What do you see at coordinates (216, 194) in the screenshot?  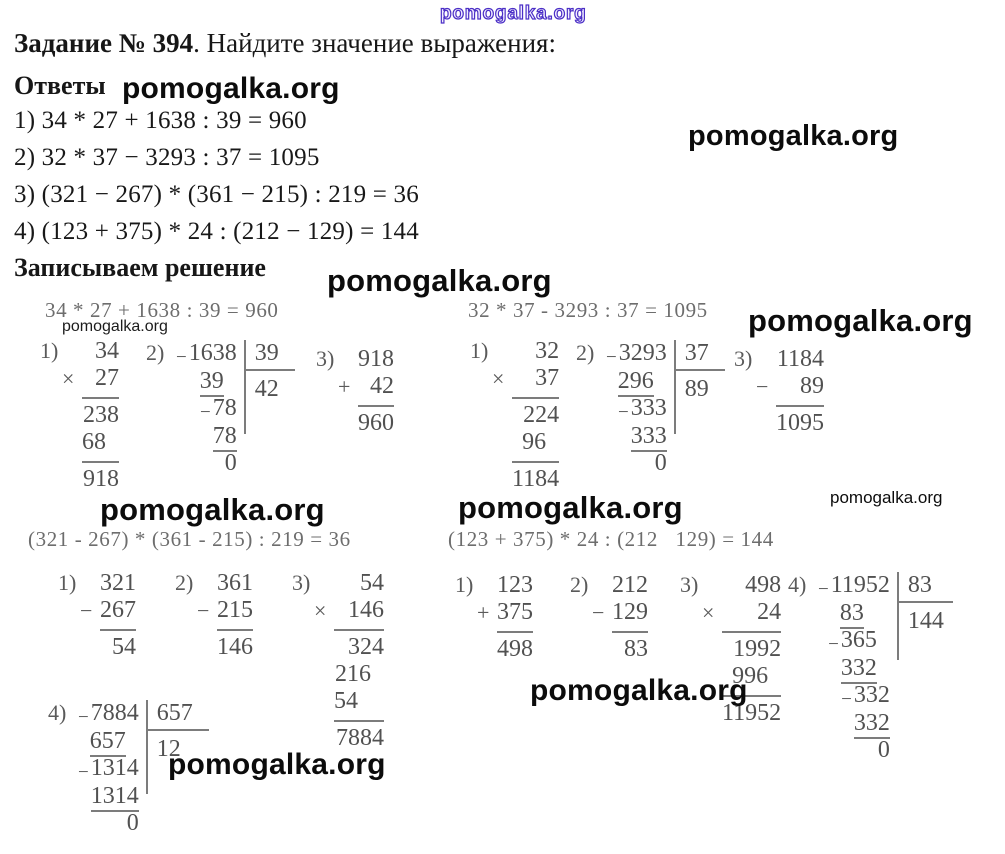 I see `answer-line-3: 3) (321 − 267) * (361 − 215) : 219 = 36` at bounding box center [216, 194].